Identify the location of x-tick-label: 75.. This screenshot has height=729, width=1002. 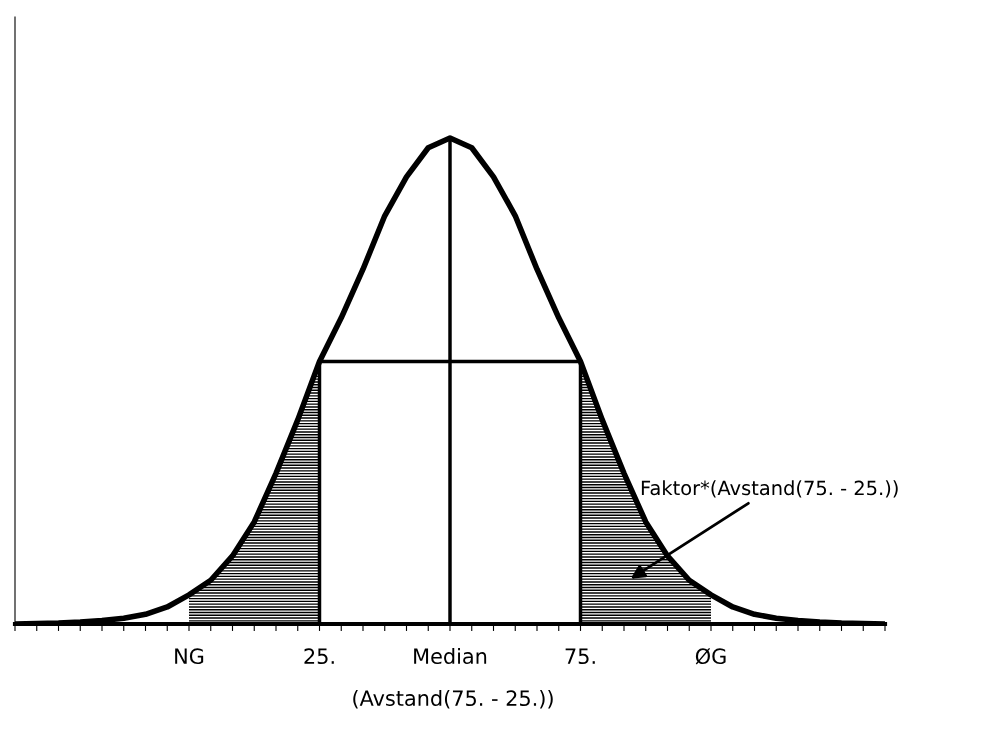
(580, 656).